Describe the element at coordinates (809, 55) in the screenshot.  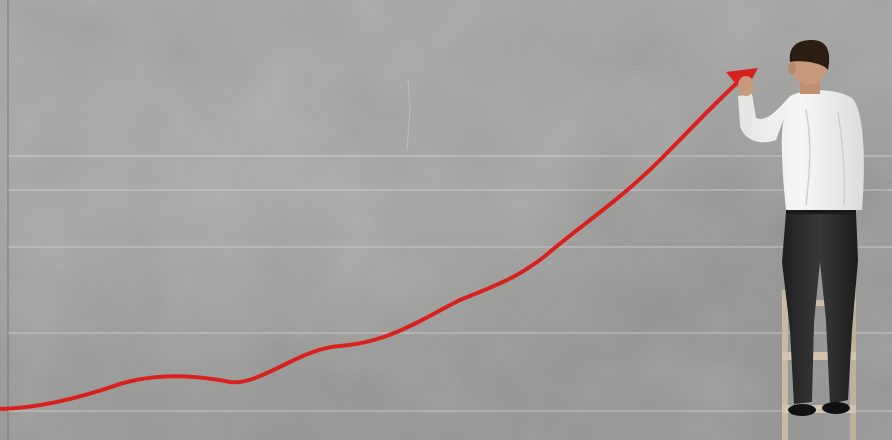
I see `hair` at that location.